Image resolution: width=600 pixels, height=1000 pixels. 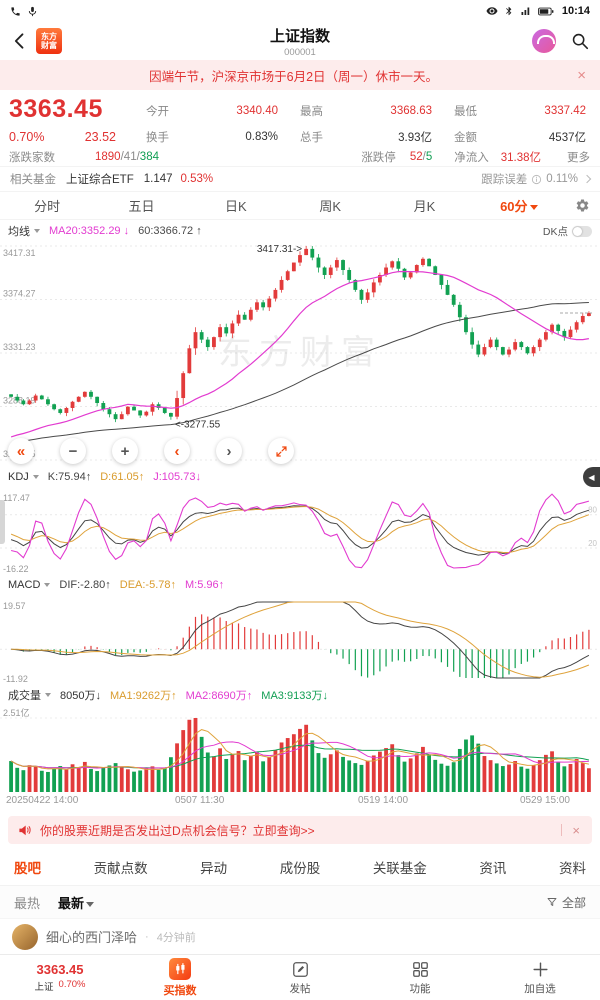 I want to click on period-tab-daily: 日K, so click(x=235, y=206).